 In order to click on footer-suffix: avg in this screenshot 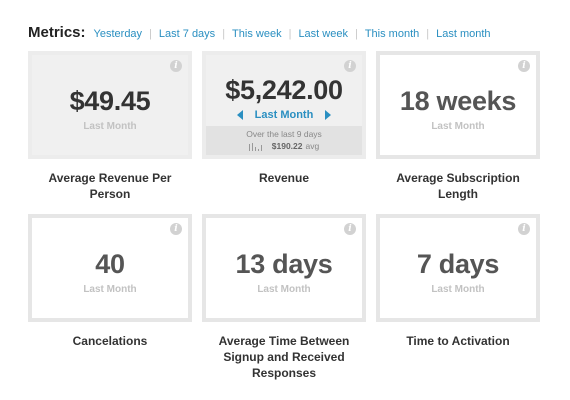, I will do `click(312, 146)`.